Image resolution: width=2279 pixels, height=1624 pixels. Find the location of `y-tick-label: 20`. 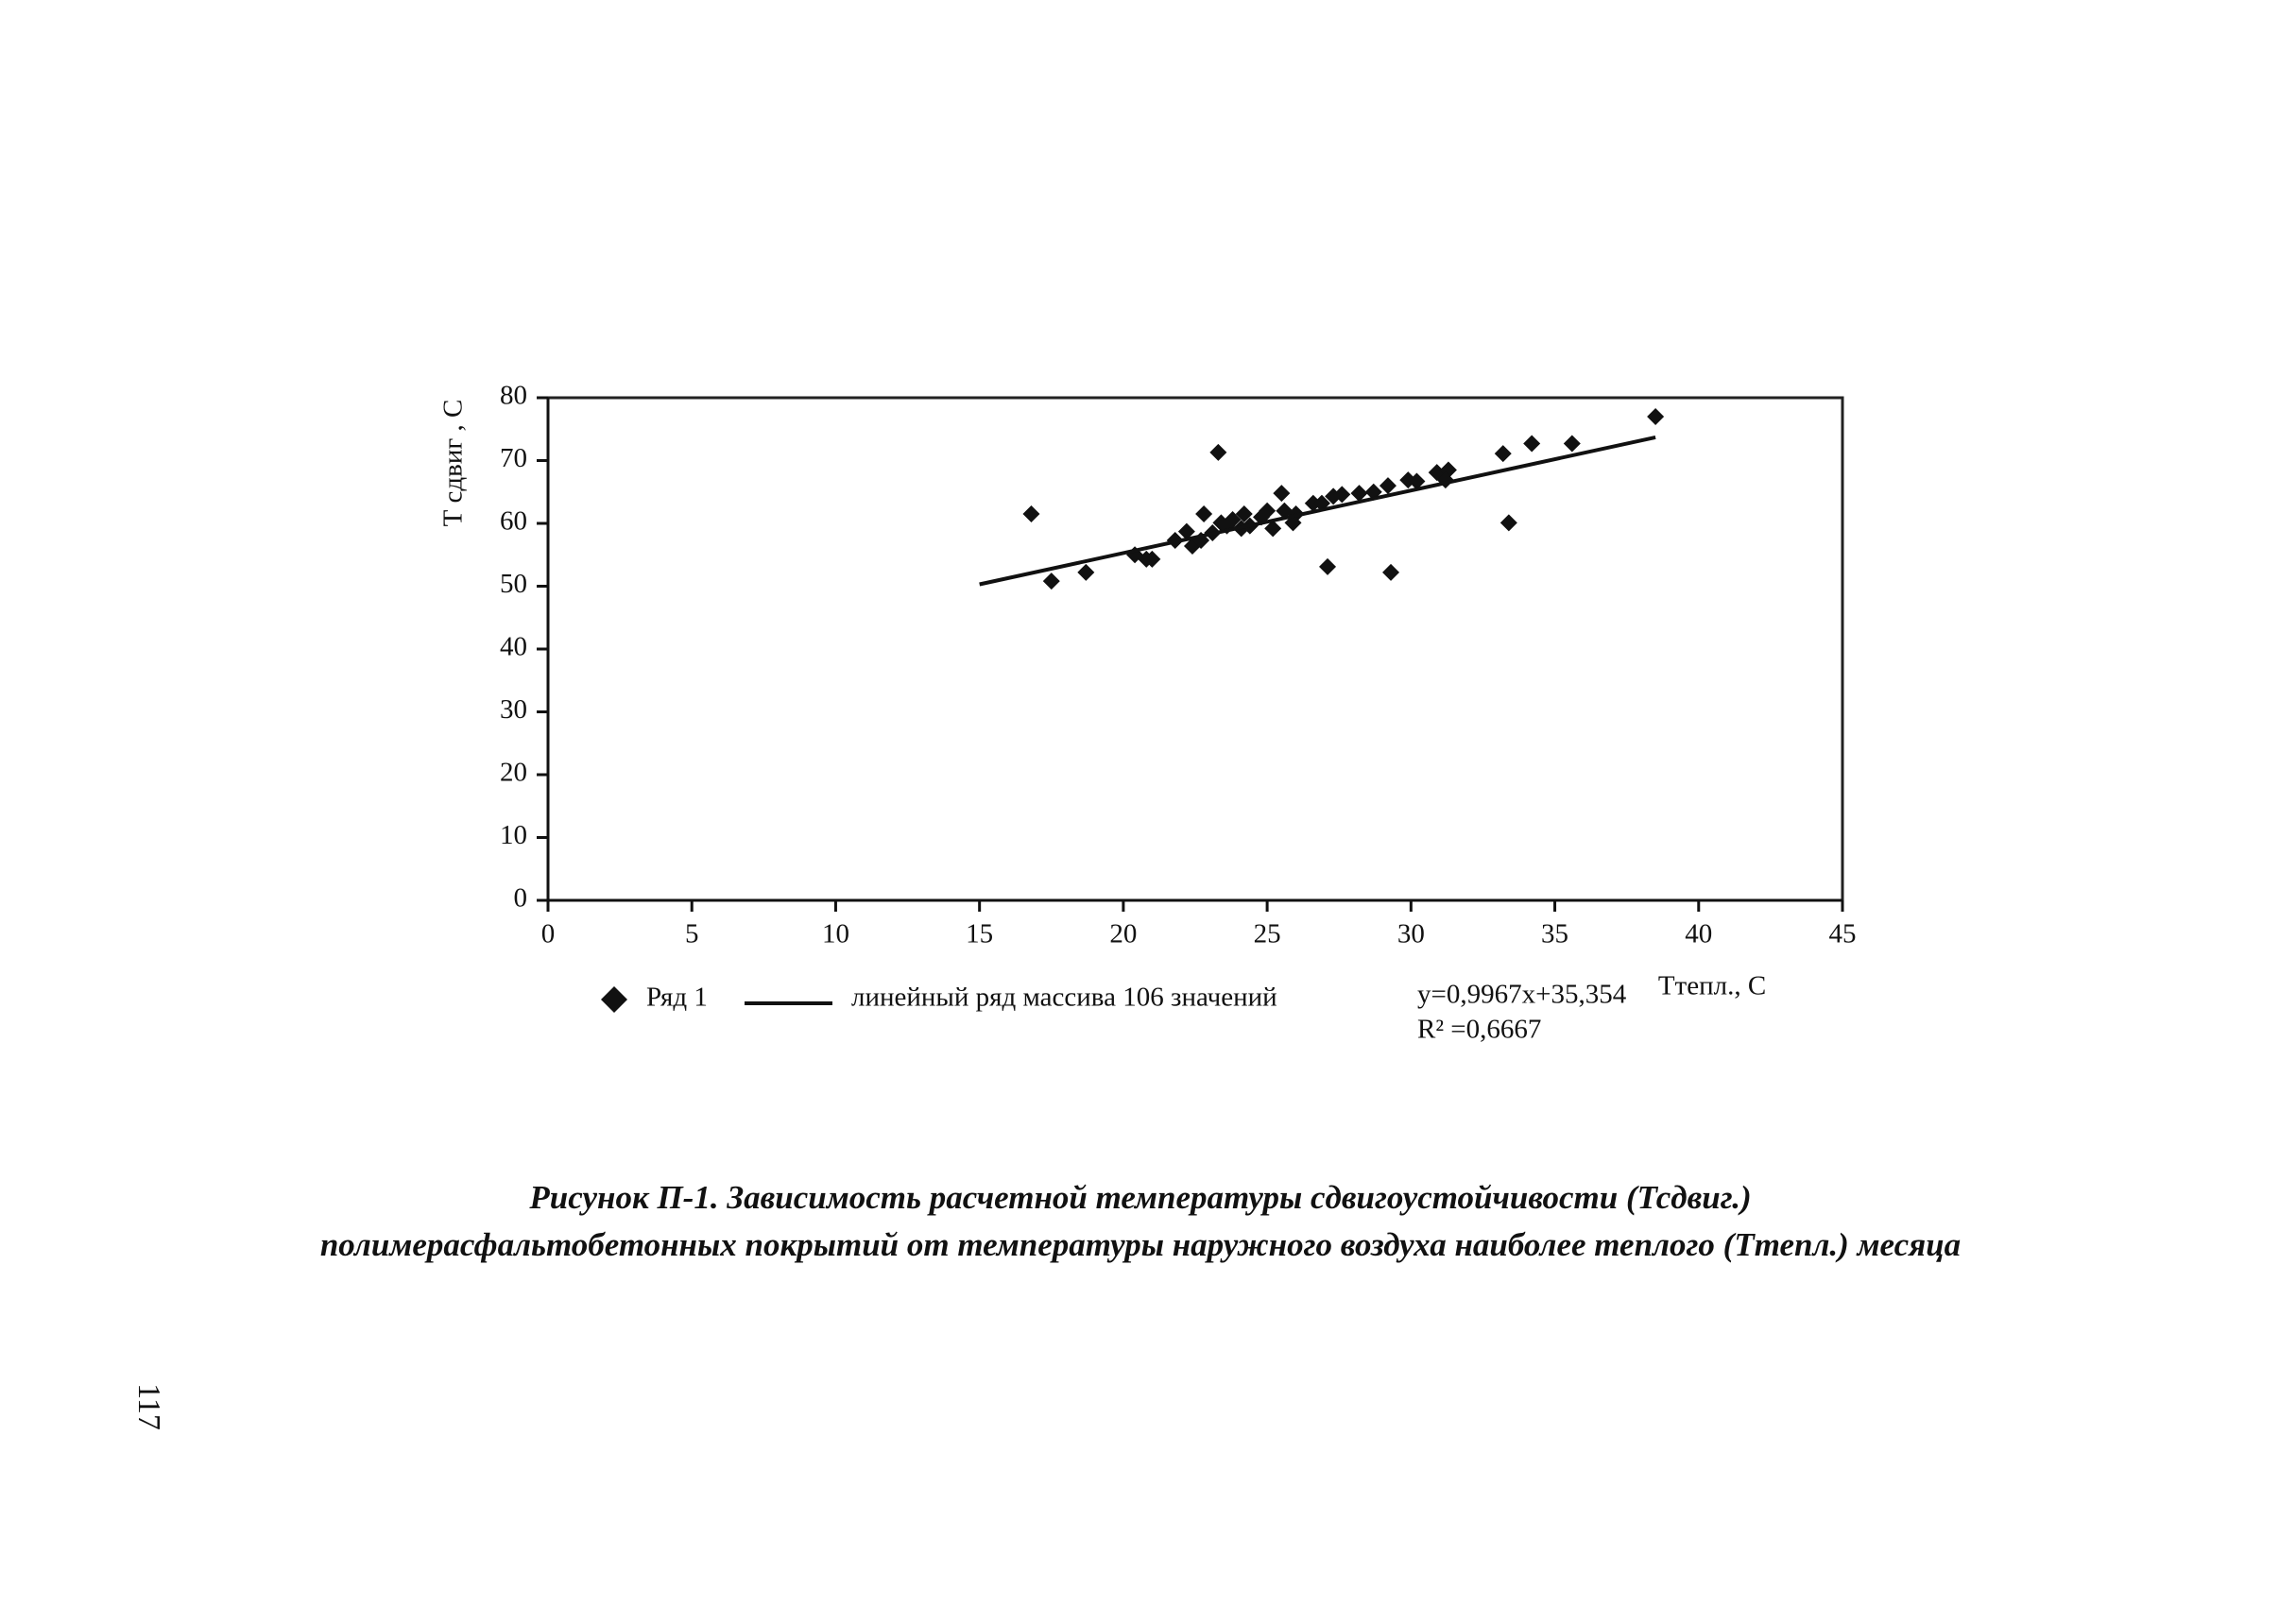

y-tick-label: 20 is located at coordinates (513, 773).